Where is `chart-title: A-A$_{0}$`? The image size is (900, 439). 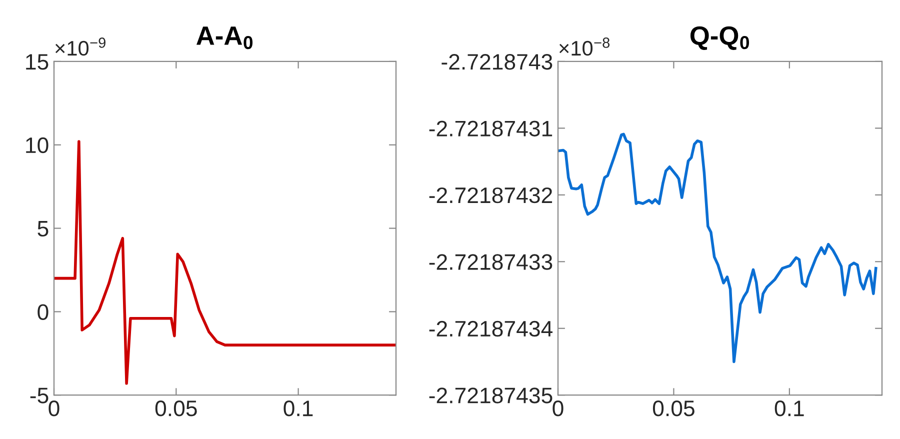
chart-title: A-A$_{0}$ is located at coordinates (224, 38).